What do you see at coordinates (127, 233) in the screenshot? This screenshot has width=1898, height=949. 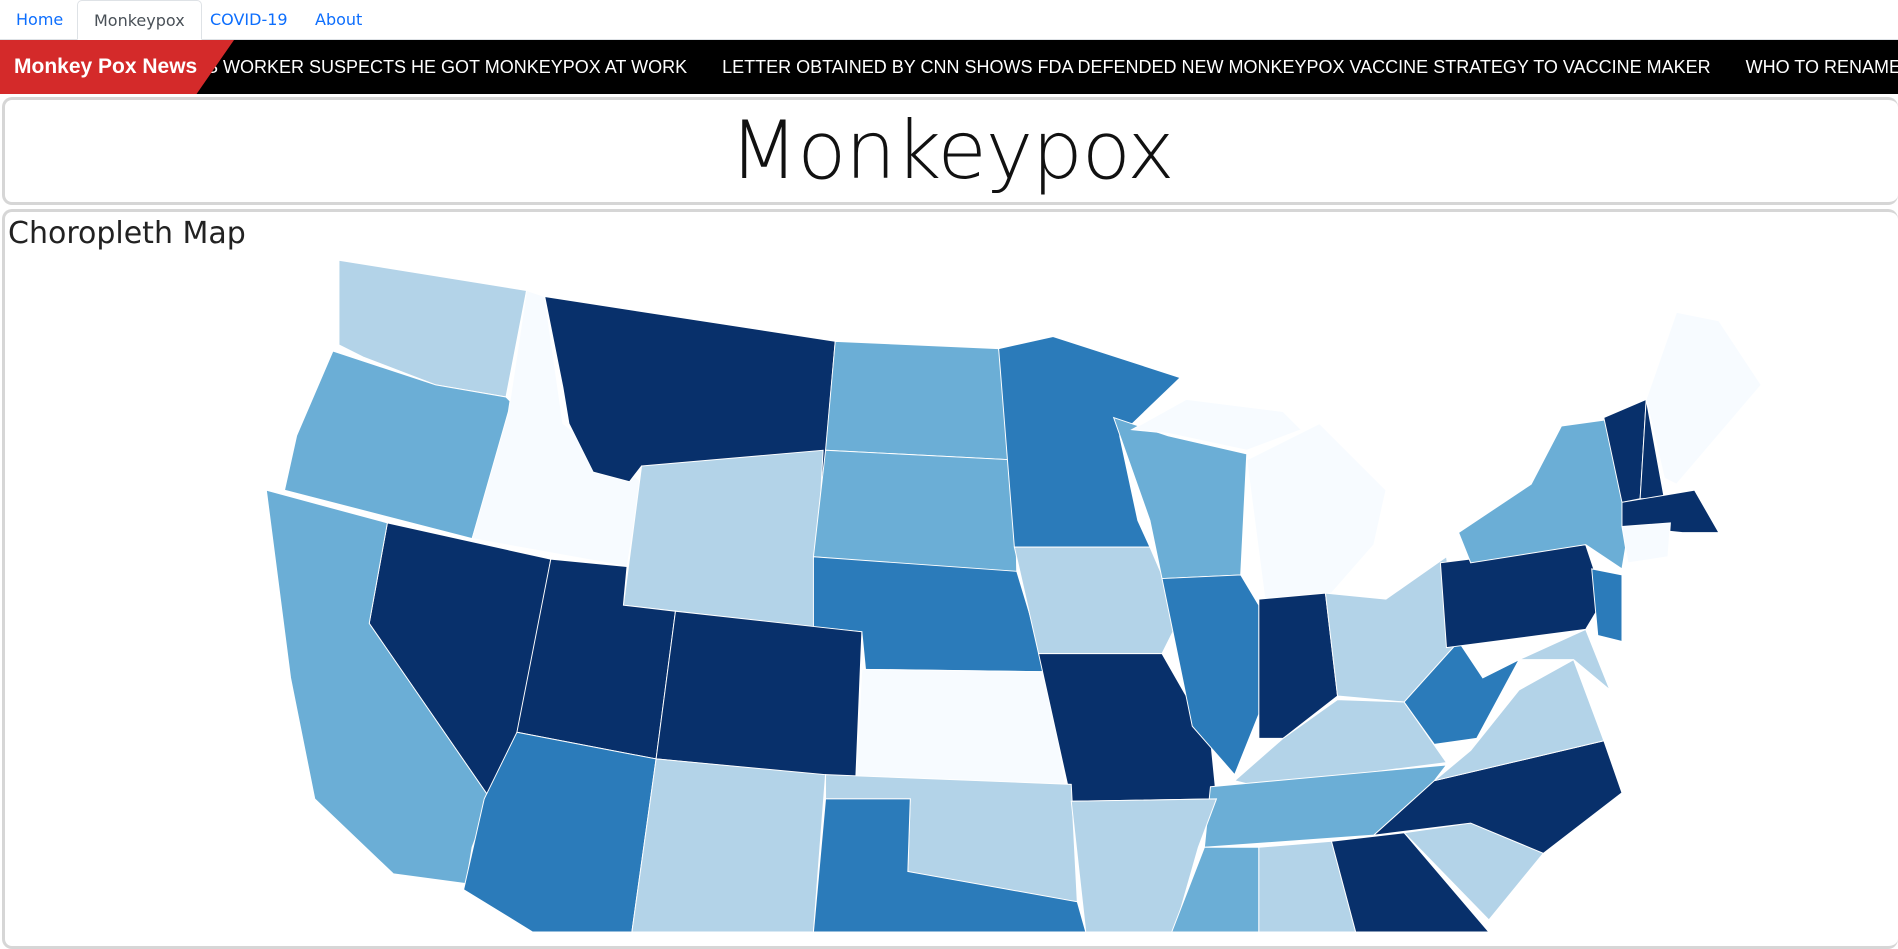 I see `section-heading: Choropleth Map` at bounding box center [127, 233].